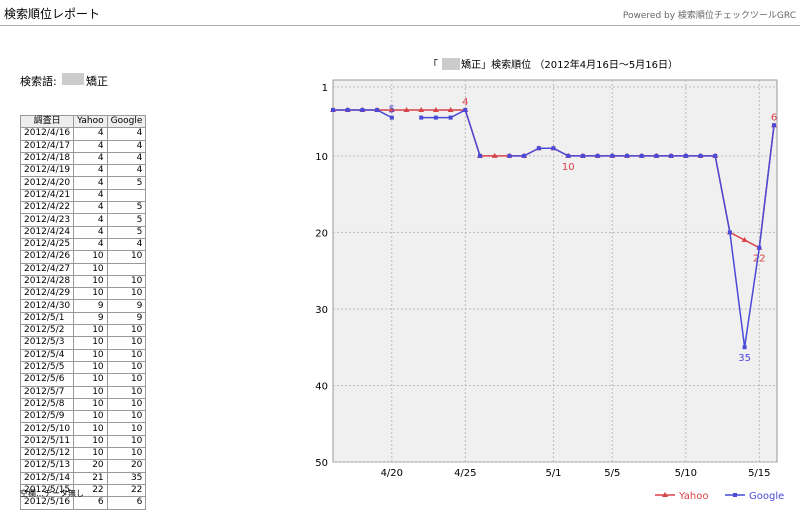 Image resolution: width=800 pixels, height=510 pixels. What do you see at coordinates (47, 183) in the screenshot?
I see `table-cell: 2012/4/20` at bounding box center [47, 183].